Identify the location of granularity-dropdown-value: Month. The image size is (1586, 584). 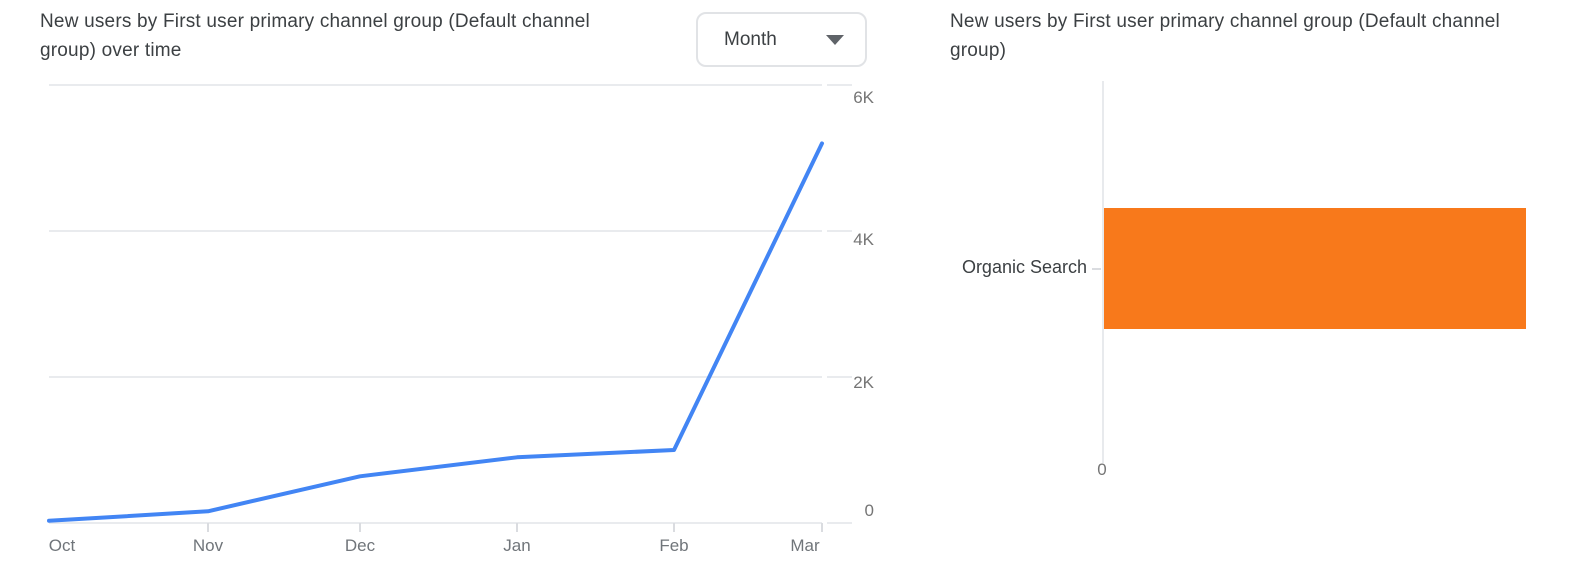
(750, 39).